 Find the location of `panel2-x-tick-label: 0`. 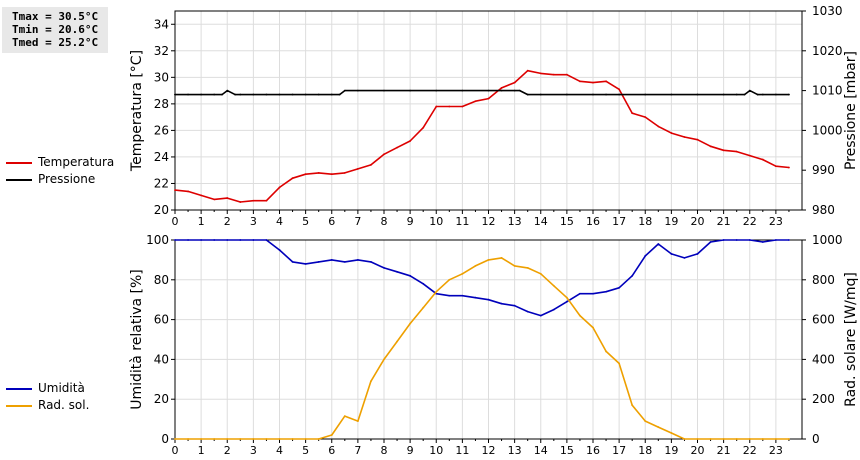

panel2-x-tick-label: 0 is located at coordinates (175, 450).